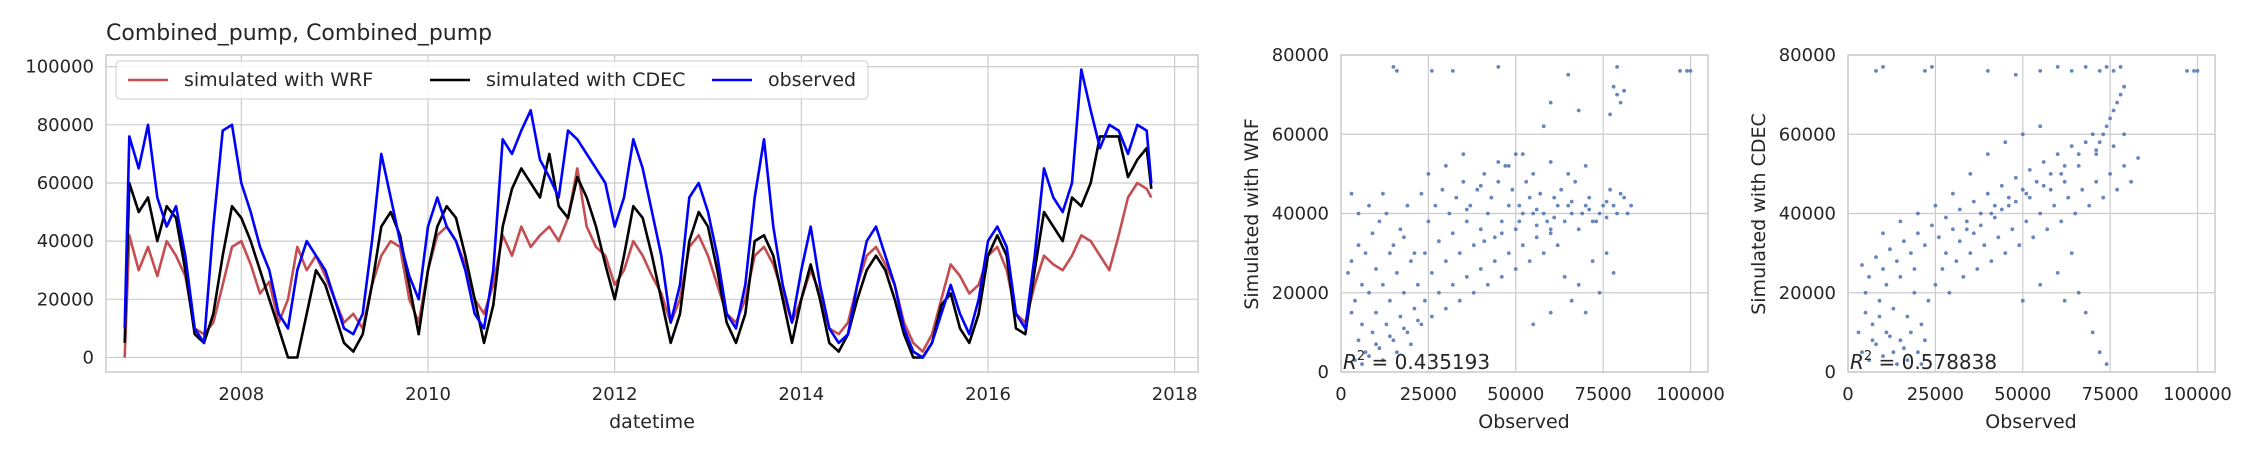 The height and width of the screenshot is (450, 2250). What do you see at coordinates (1935, 394) in the screenshot?
I see `x-tick-label: 25000` at bounding box center [1935, 394].